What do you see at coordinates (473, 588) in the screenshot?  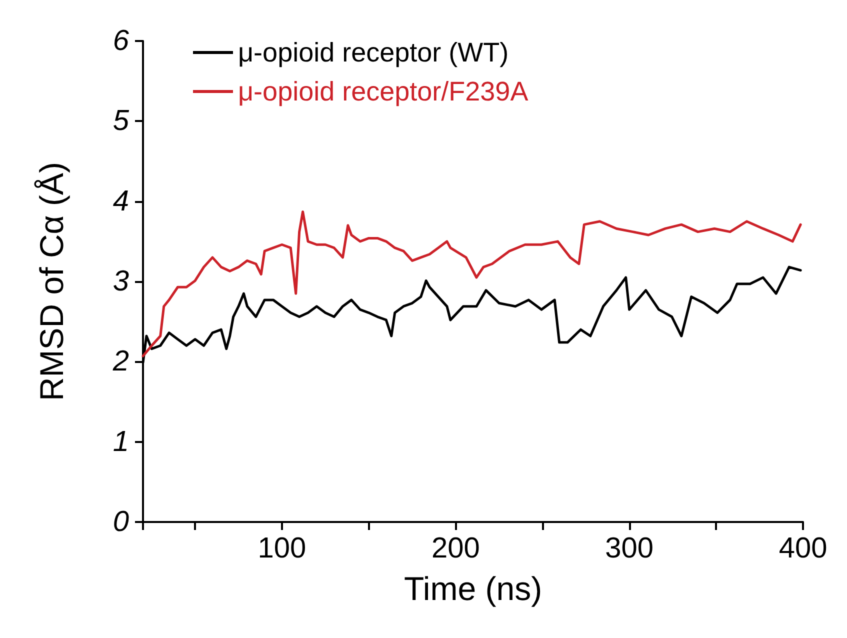 I see `x-axis-title: Time (ns)` at bounding box center [473, 588].